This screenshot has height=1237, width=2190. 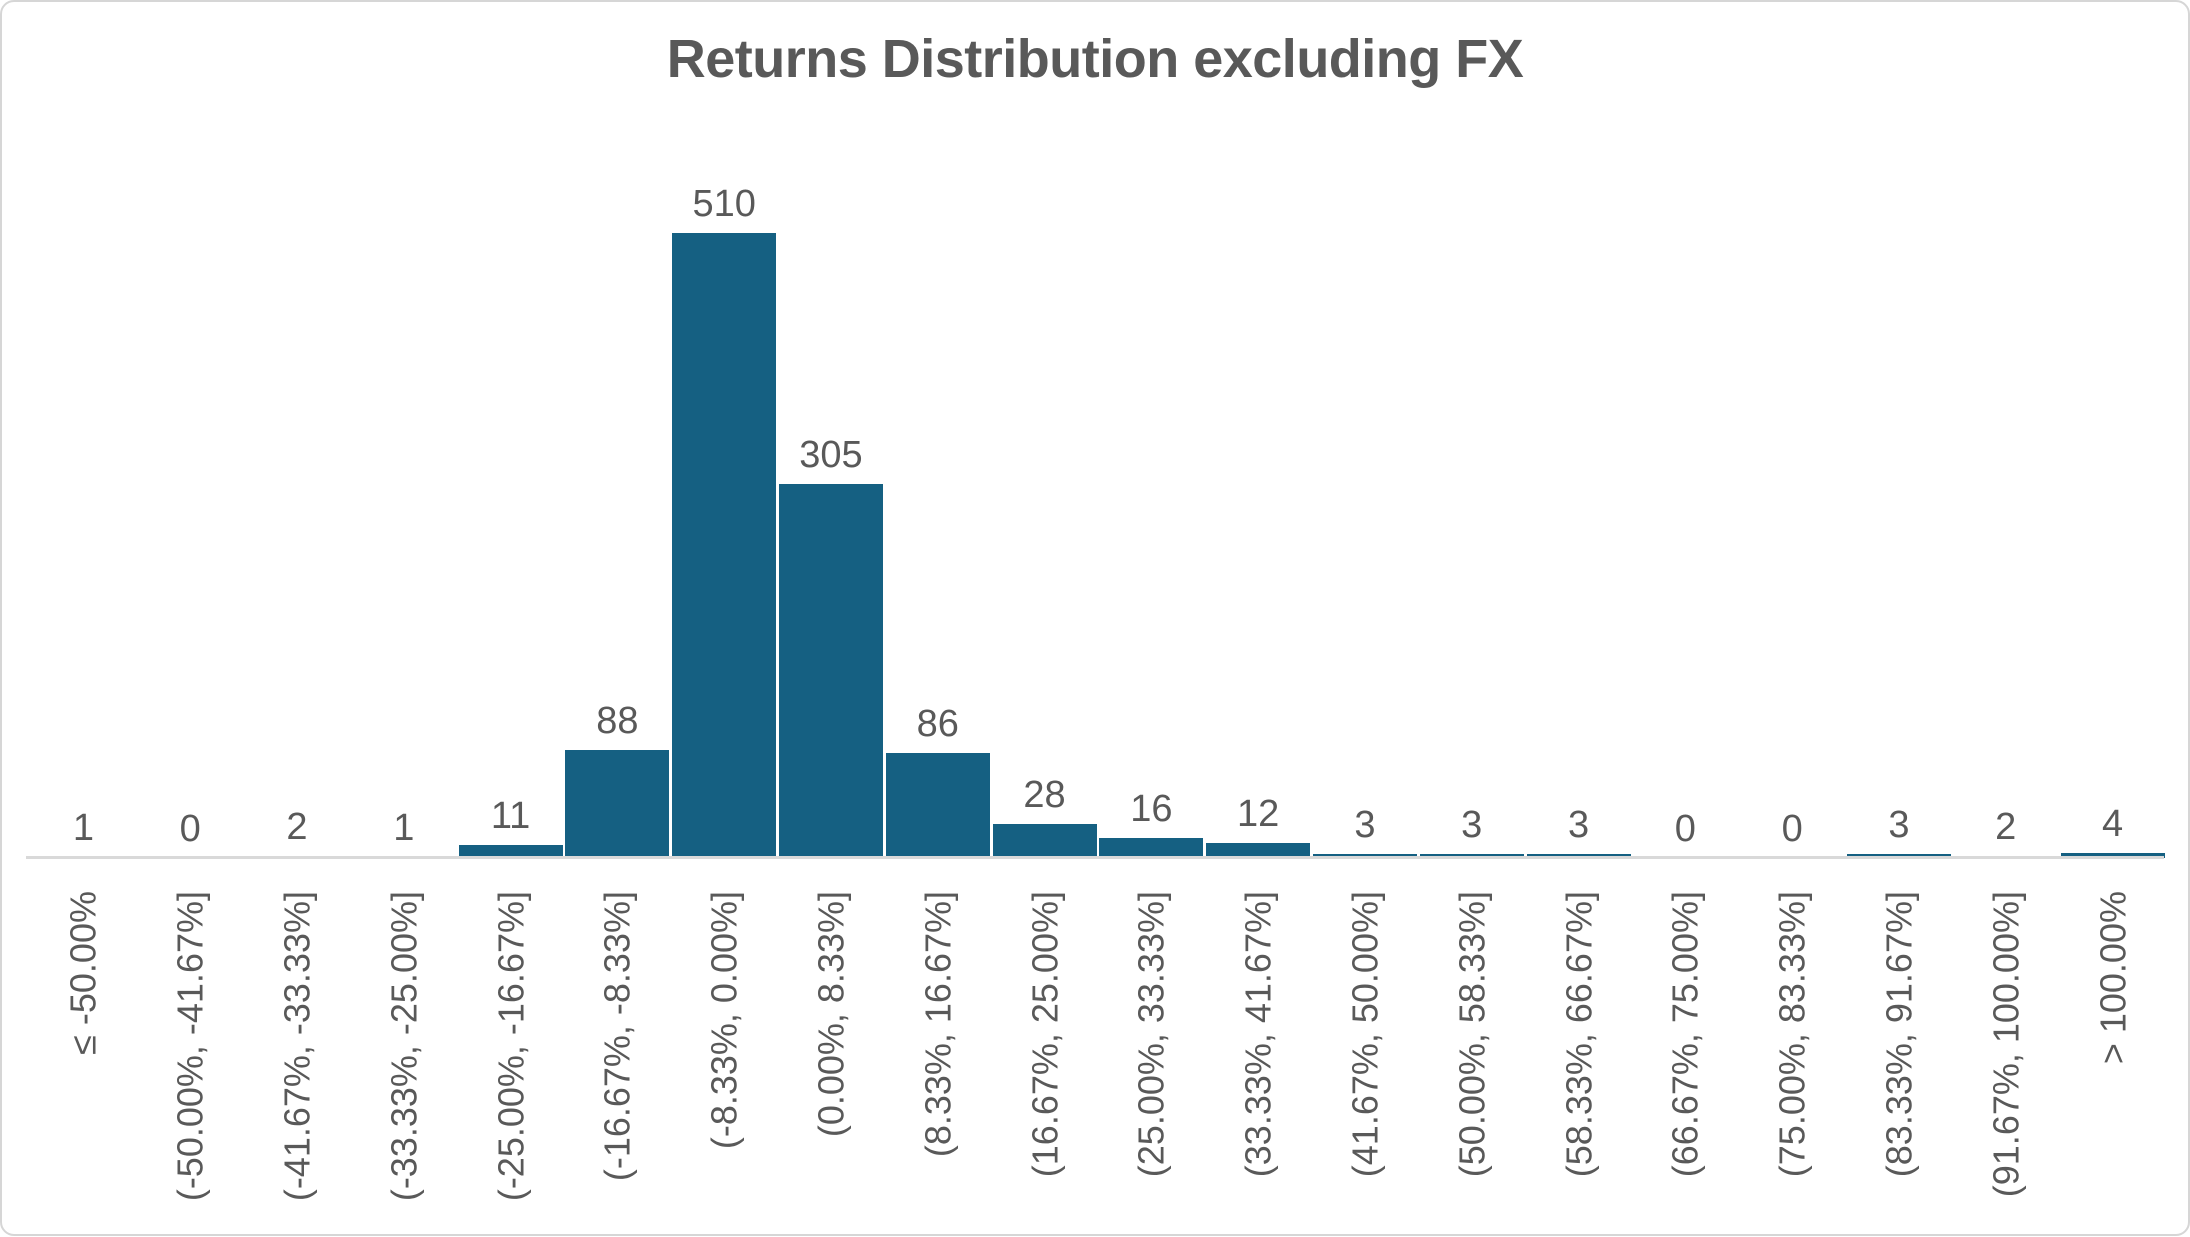 I want to click on bar-value-label: 88, so click(x=617, y=721).